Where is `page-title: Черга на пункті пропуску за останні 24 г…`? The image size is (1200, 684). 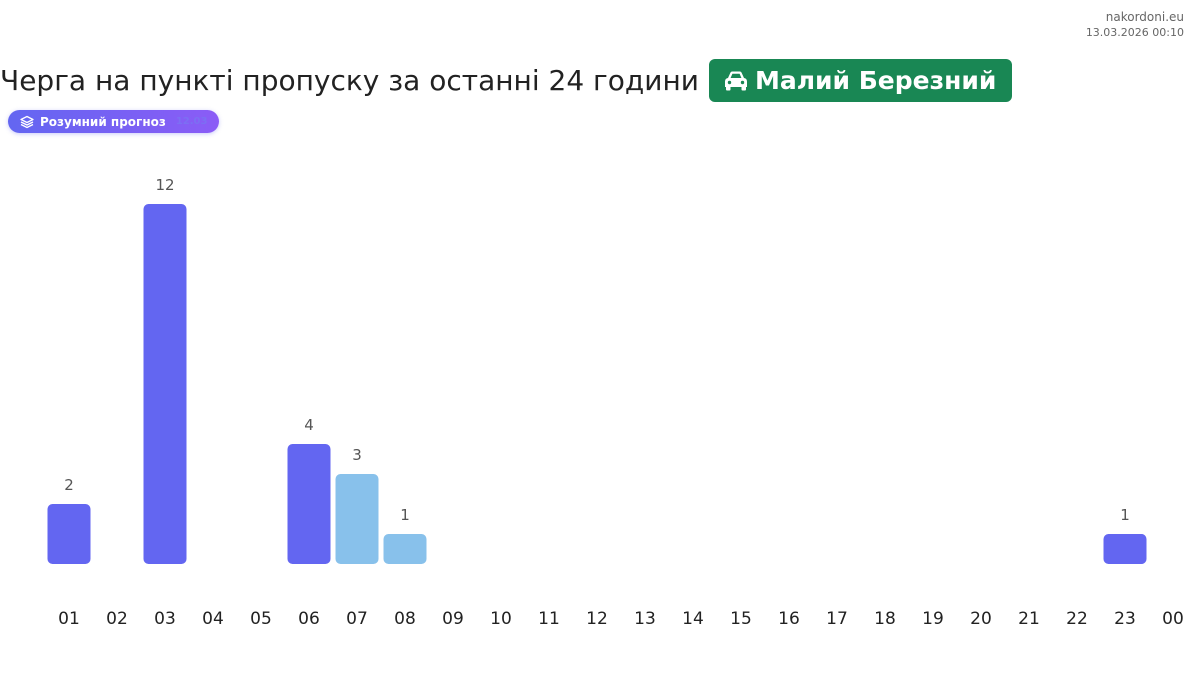
page-title: Черга на пункті пропуску за останні 24 г… is located at coordinates (349, 80).